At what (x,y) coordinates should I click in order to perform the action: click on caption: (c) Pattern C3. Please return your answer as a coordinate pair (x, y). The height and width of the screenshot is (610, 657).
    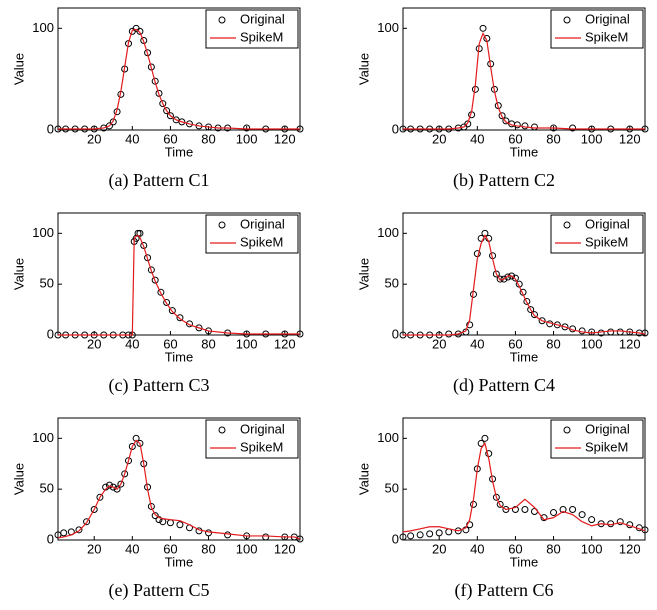
    Looking at the image, I should click on (159, 385).